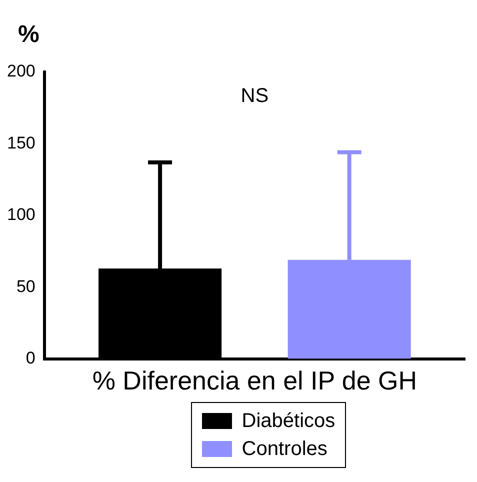 Image resolution: width=477 pixels, height=482 pixels. I want to click on y-tick-label: 50, so click(26, 286).